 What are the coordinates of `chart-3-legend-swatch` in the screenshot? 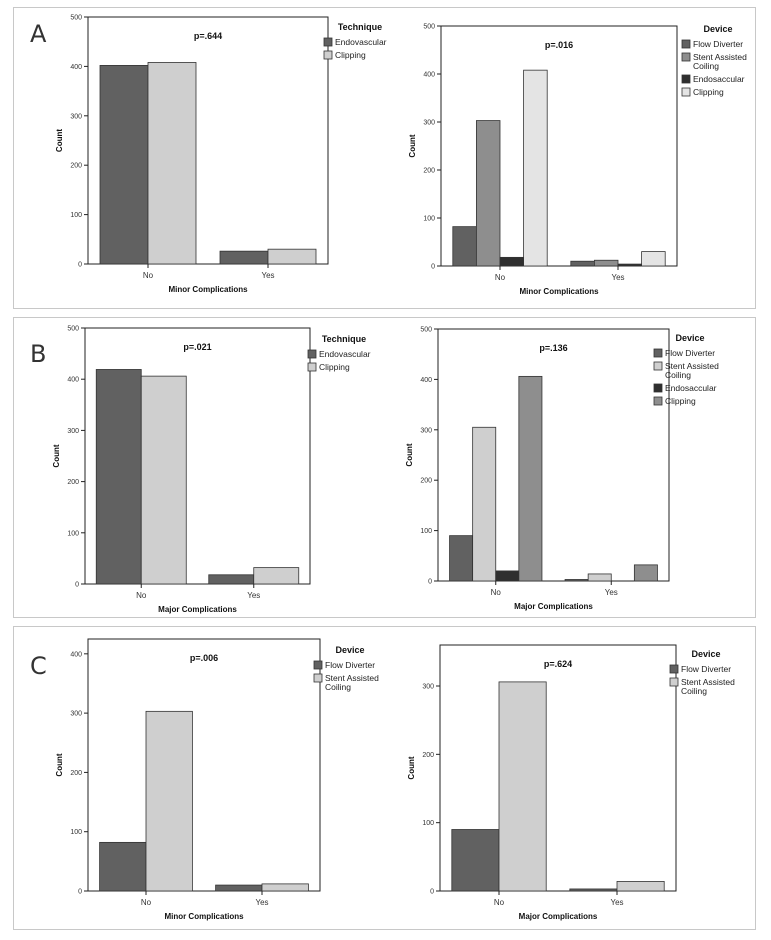 It's located at (312, 354).